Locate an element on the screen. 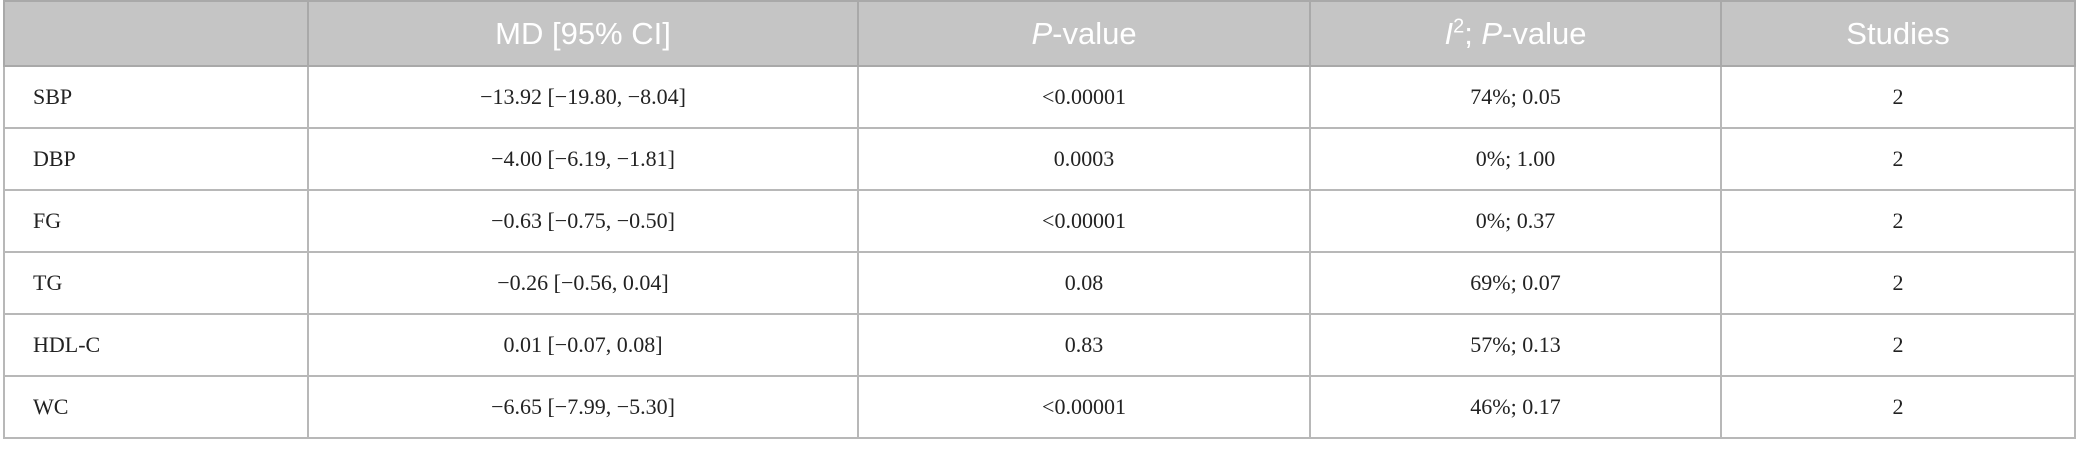 Image resolution: width=2077 pixels, height=449 pixels. row-label: WC is located at coordinates (156, 407).